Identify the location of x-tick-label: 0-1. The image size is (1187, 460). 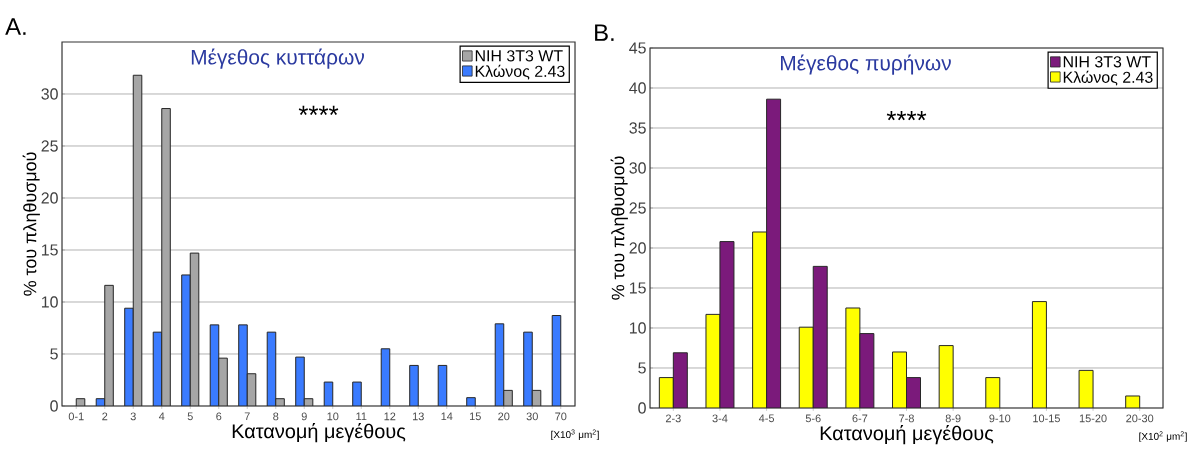
(76, 416).